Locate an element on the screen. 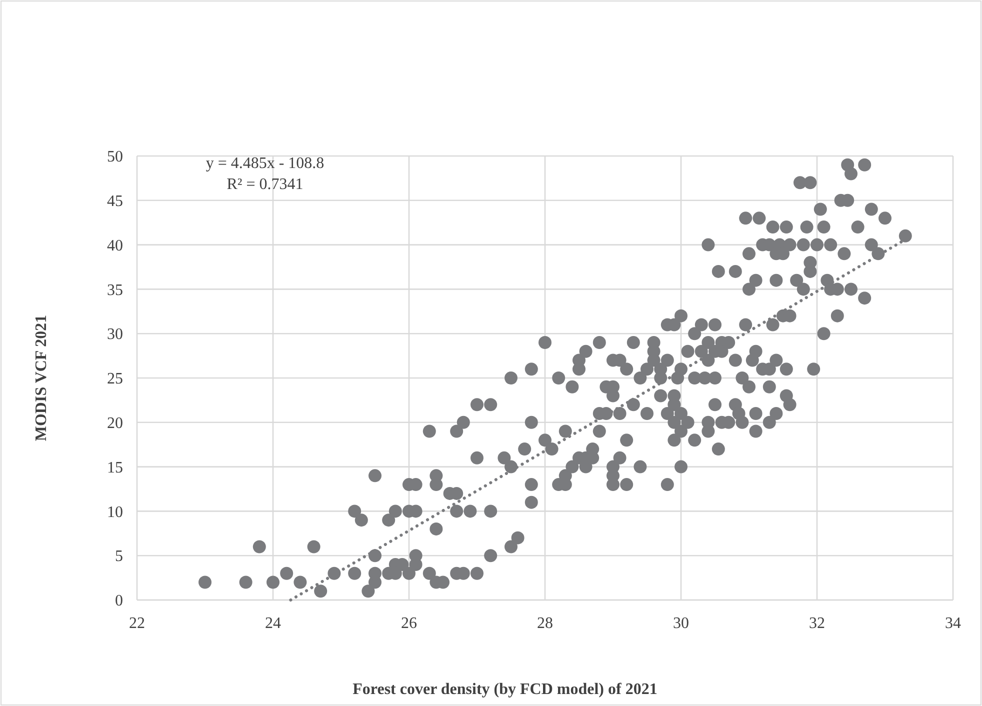 This screenshot has width=982, height=706. x-tick-label: 26 is located at coordinates (409, 623).